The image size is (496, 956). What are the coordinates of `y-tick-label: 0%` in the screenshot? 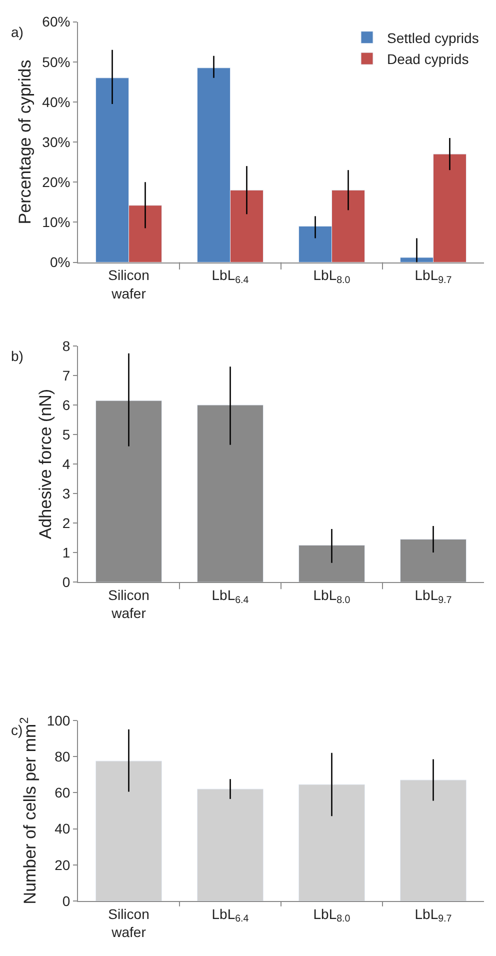 It's located at (60, 262).